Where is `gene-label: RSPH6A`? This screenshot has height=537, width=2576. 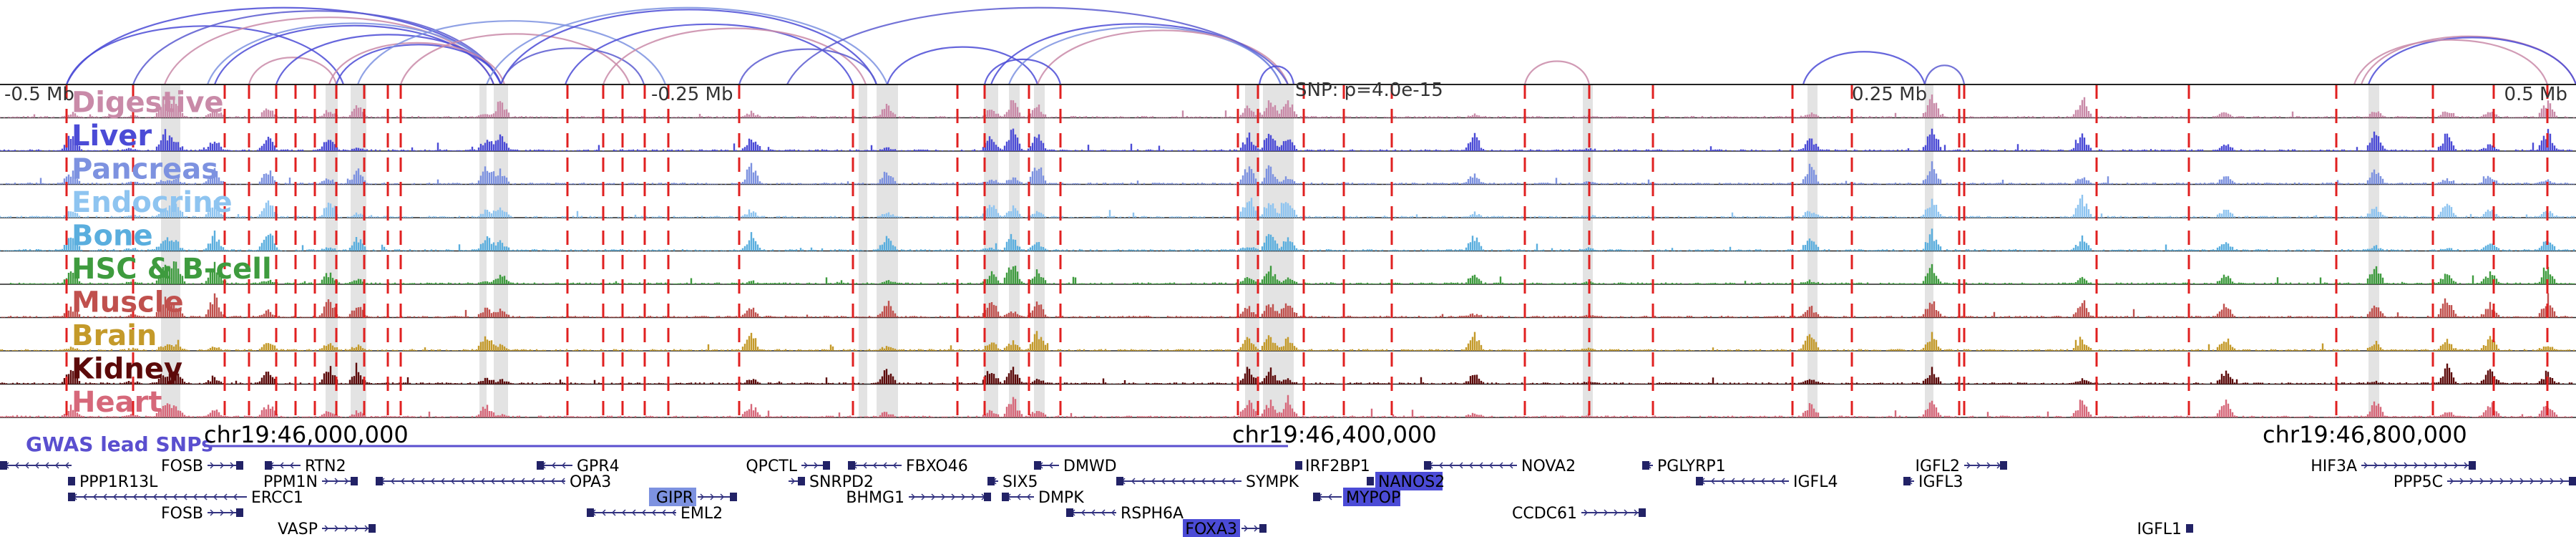
gene-label: RSPH6A is located at coordinates (1152, 514).